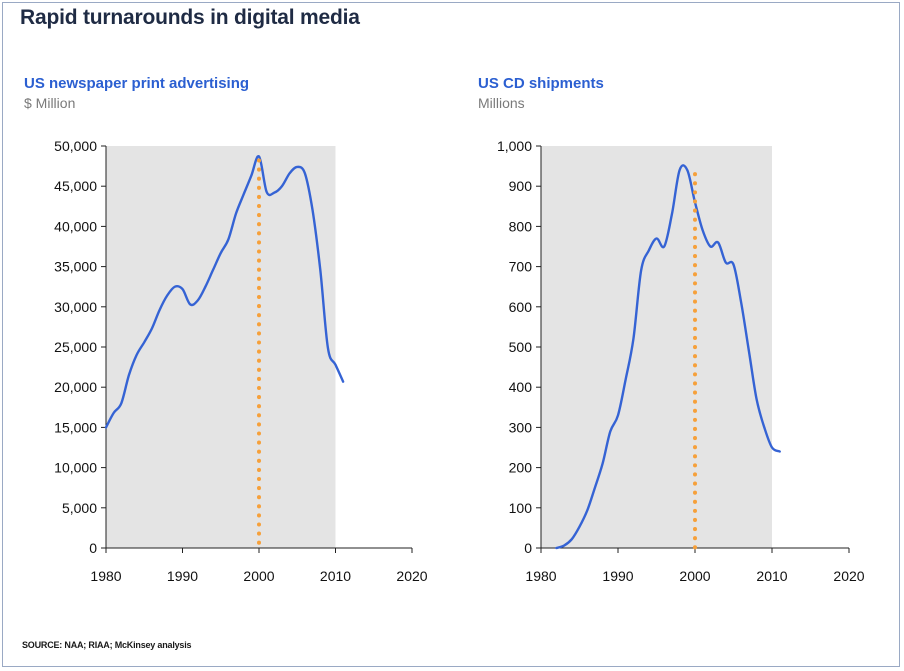 Image resolution: width=904 pixels, height=671 pixels. I want to click on right-x-tick-label: 2020, so click(848, 576).